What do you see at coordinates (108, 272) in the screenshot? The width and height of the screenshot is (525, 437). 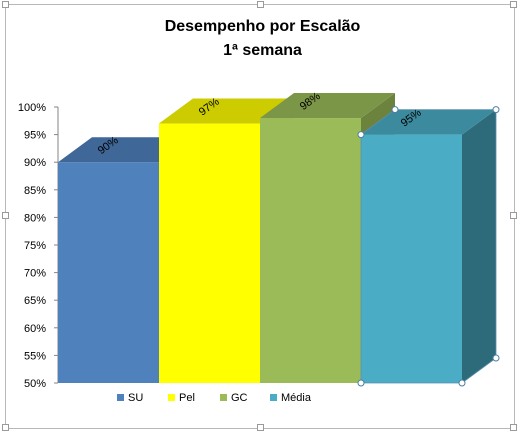 I see `bar-su` at bounding box center [108, 272].